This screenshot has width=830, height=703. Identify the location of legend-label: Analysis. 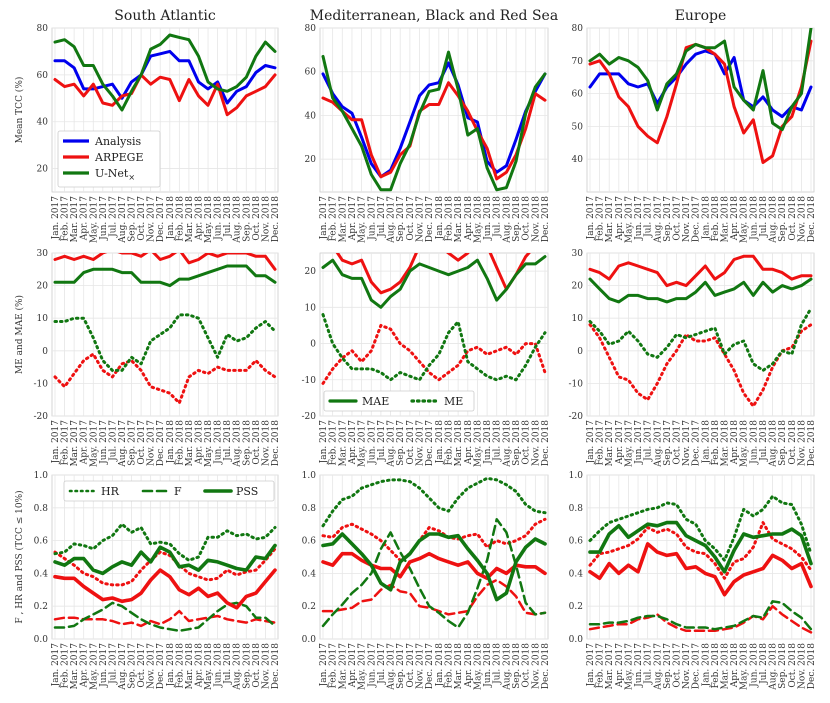
(117, 141).